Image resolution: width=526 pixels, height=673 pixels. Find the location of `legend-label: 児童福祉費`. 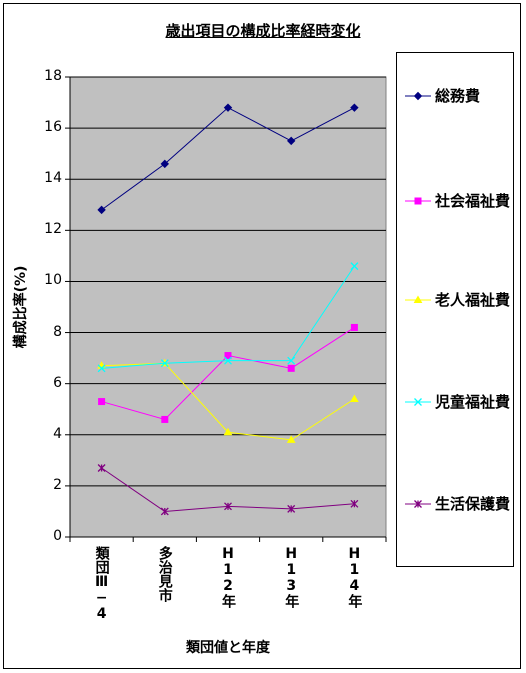

legend-label: 児童福祉費 is located at coordinates (473, 402).